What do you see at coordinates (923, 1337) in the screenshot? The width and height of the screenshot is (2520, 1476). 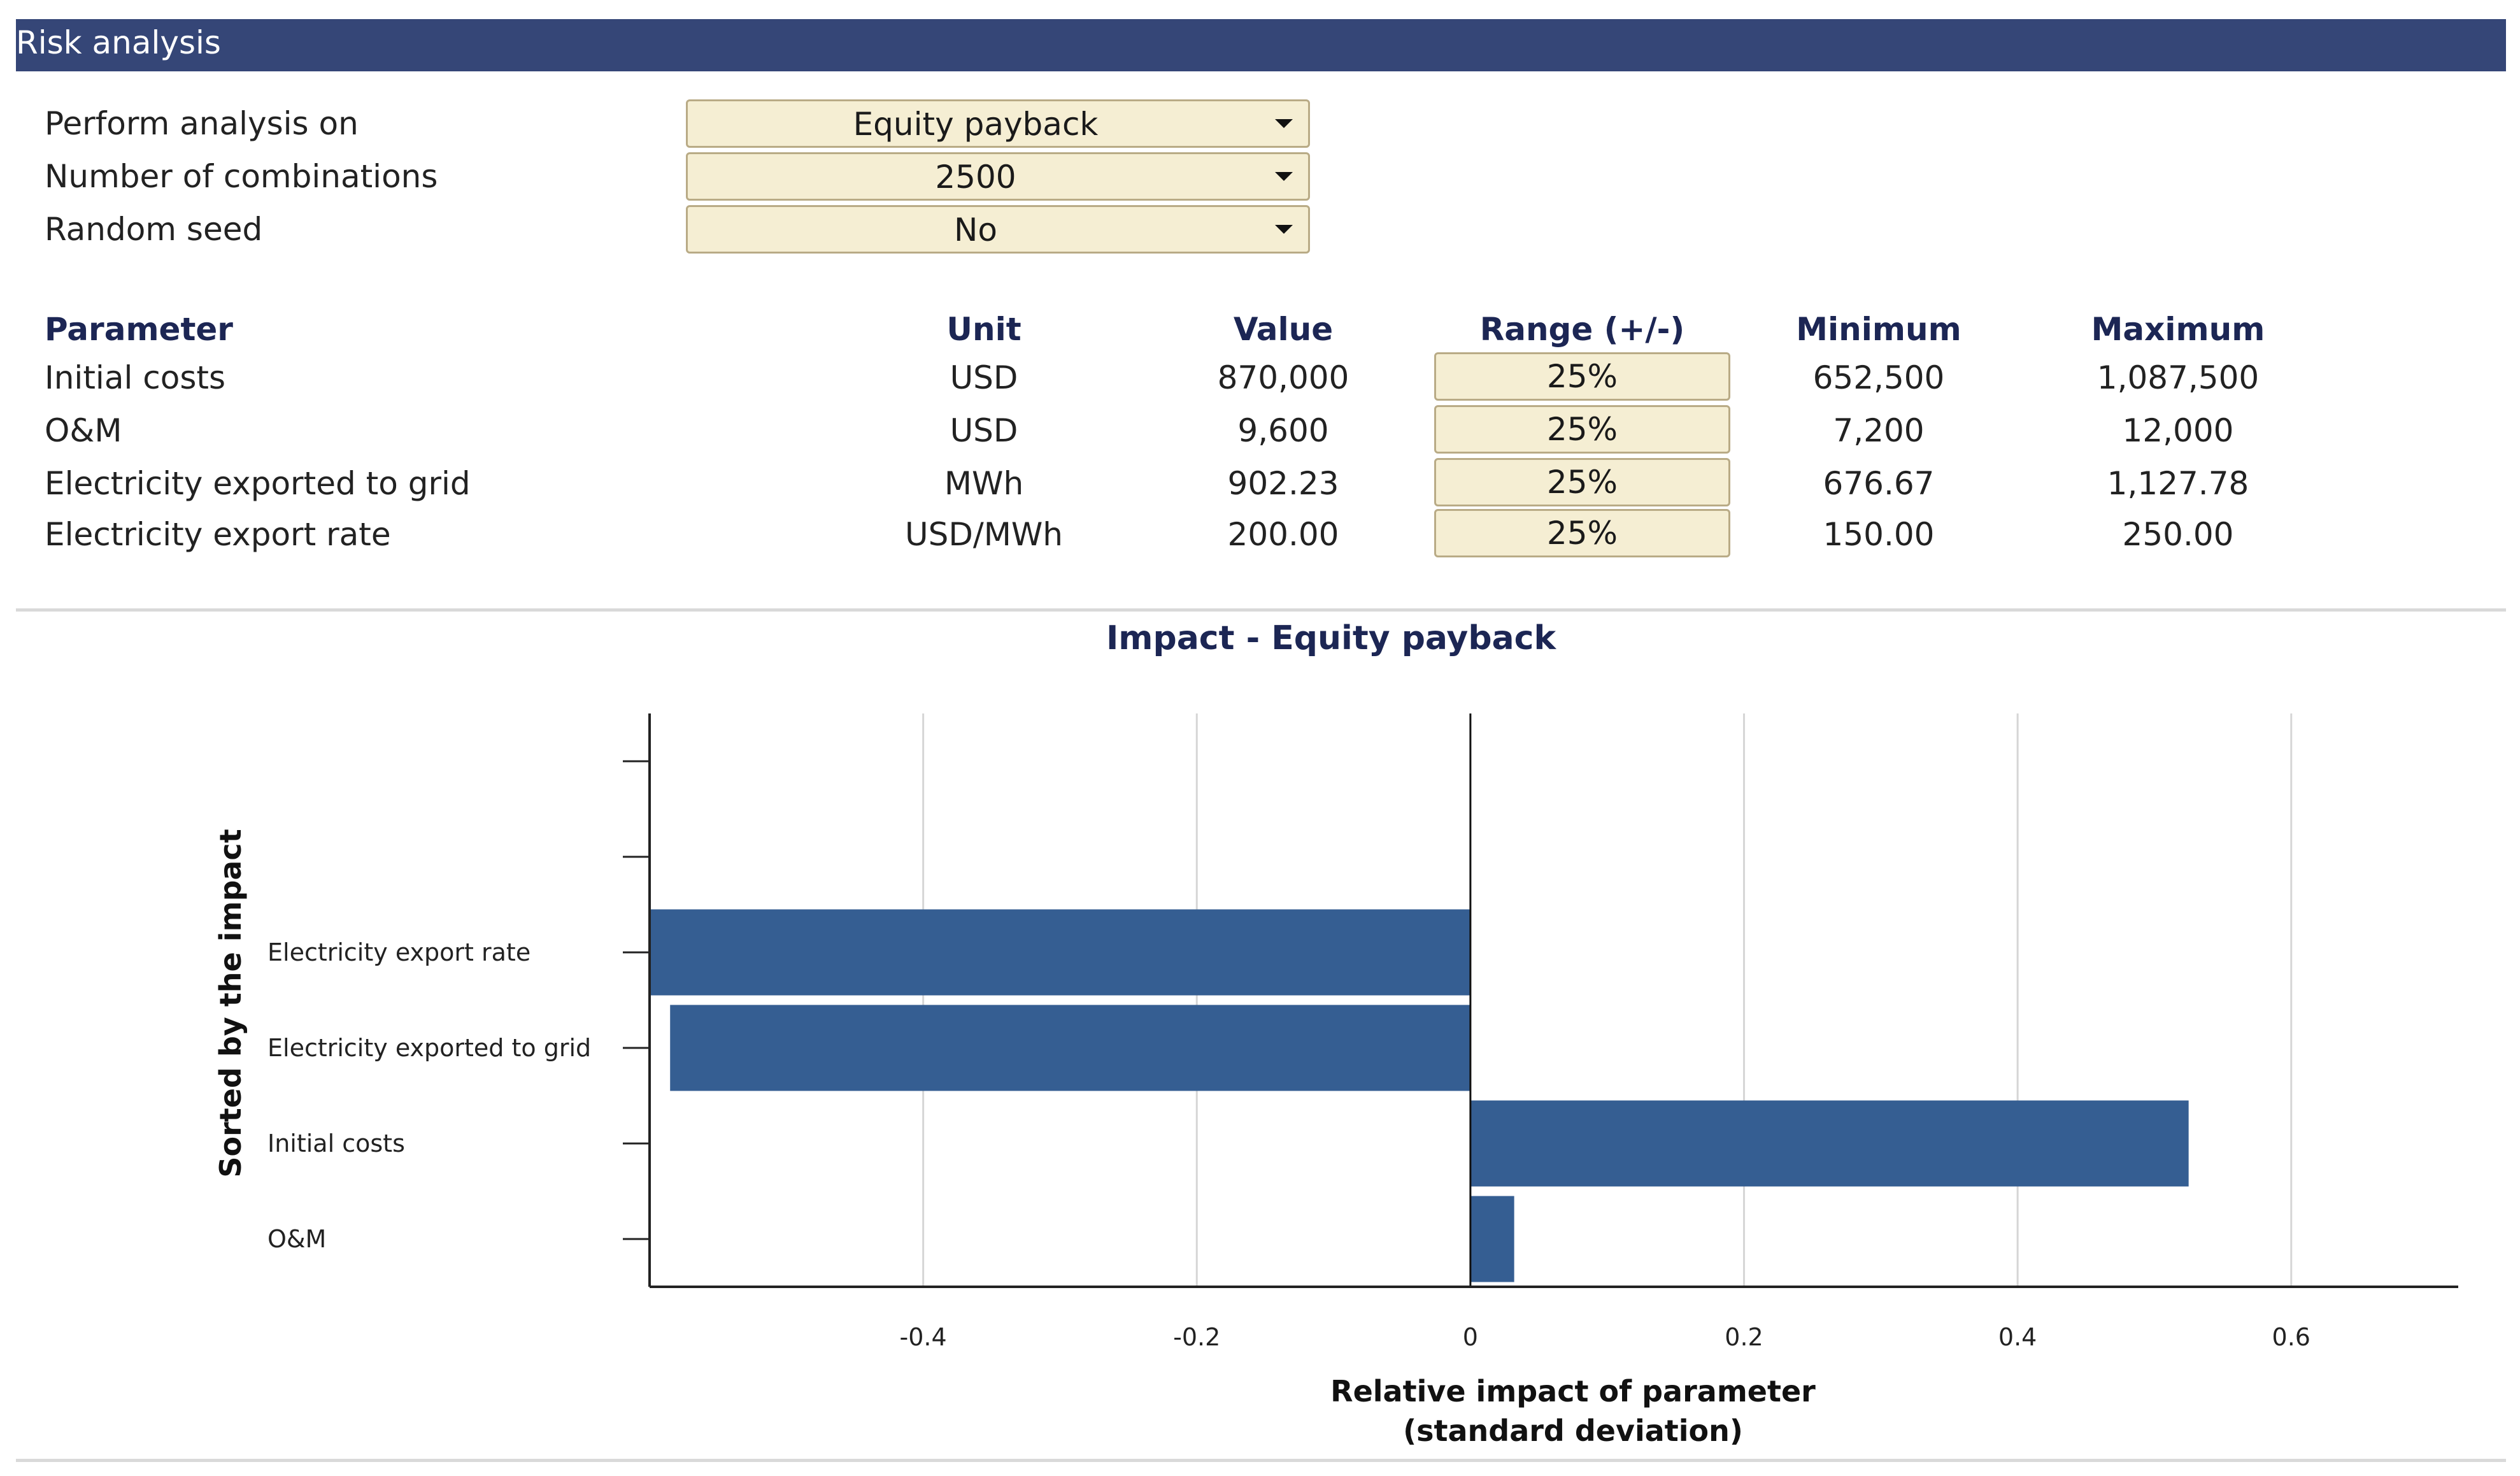 I see `x-tick-label: -0.4` at bounding box center [923, 1337].